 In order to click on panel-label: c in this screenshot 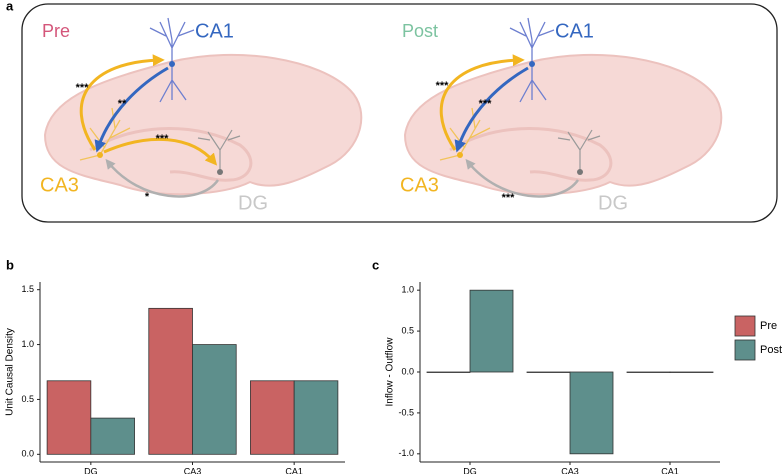, I will do `click(375, 264)`.